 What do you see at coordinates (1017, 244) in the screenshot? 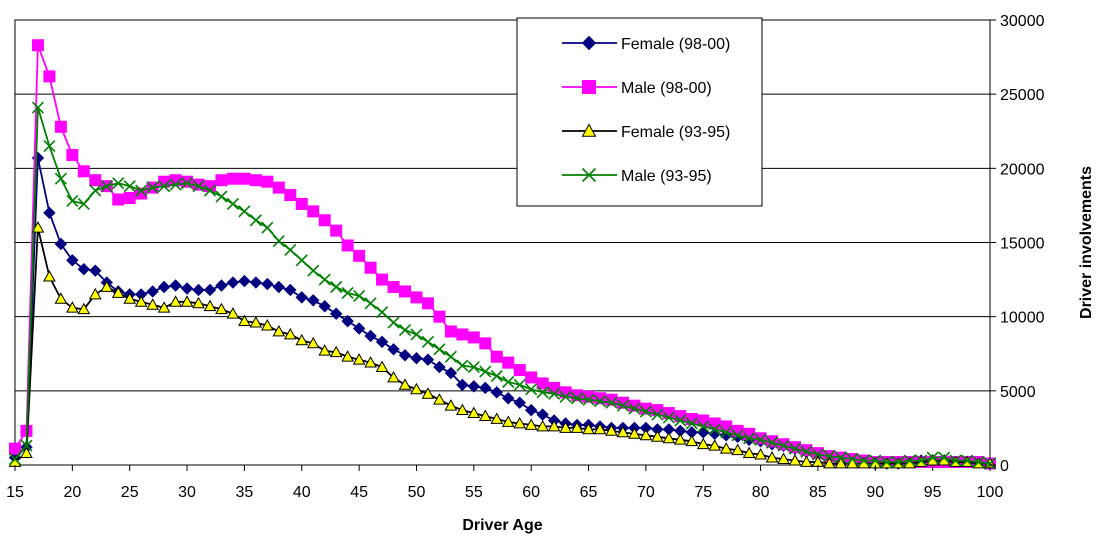
I see `y-axis-ticks: 0 5000 10000 15000 20000 25000 30000` at bounding box center [1017, 244].